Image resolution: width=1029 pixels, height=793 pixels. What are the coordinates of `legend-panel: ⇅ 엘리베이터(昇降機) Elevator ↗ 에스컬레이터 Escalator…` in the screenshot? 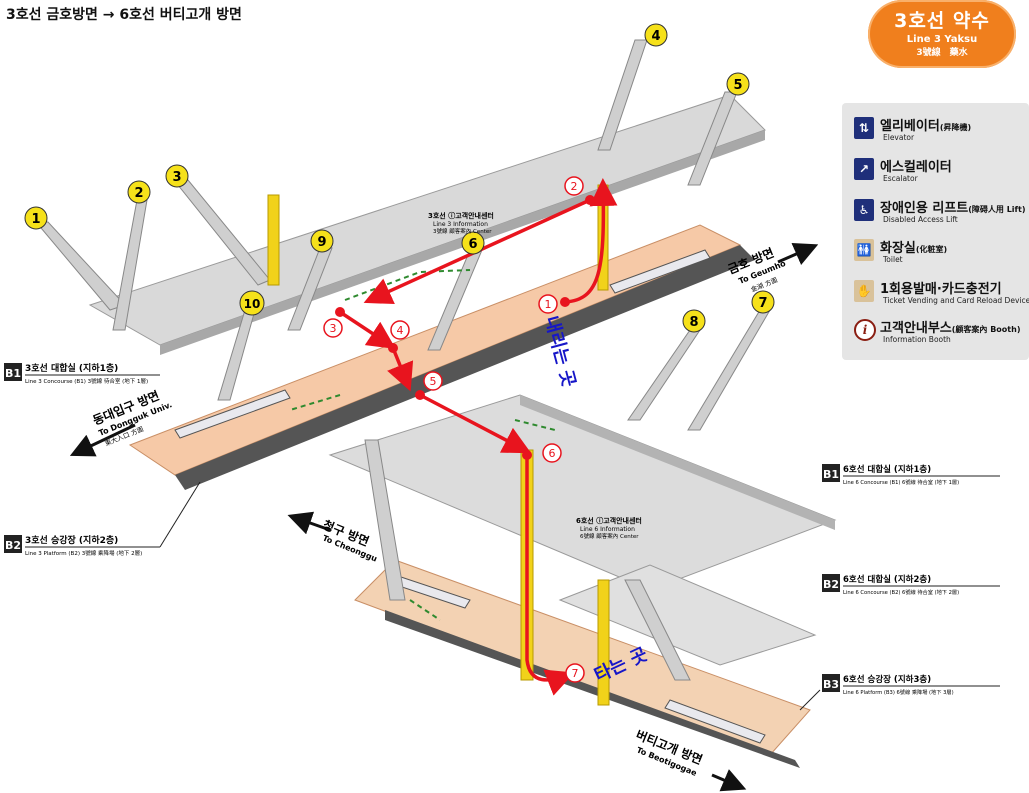 It's located at (935, 231).